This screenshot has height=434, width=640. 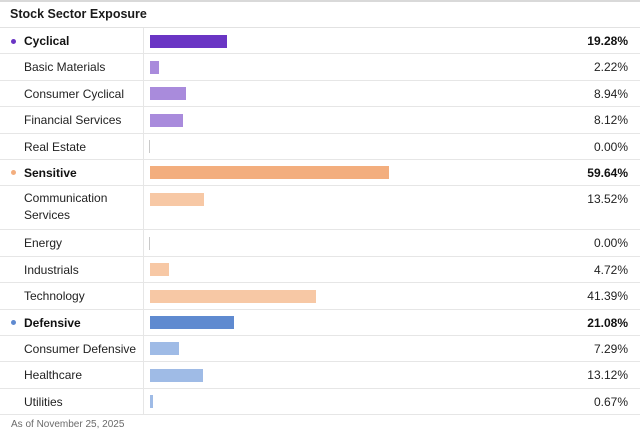 I want to click on sector-bar-consumer-defensive, so click(x=165, y=349).